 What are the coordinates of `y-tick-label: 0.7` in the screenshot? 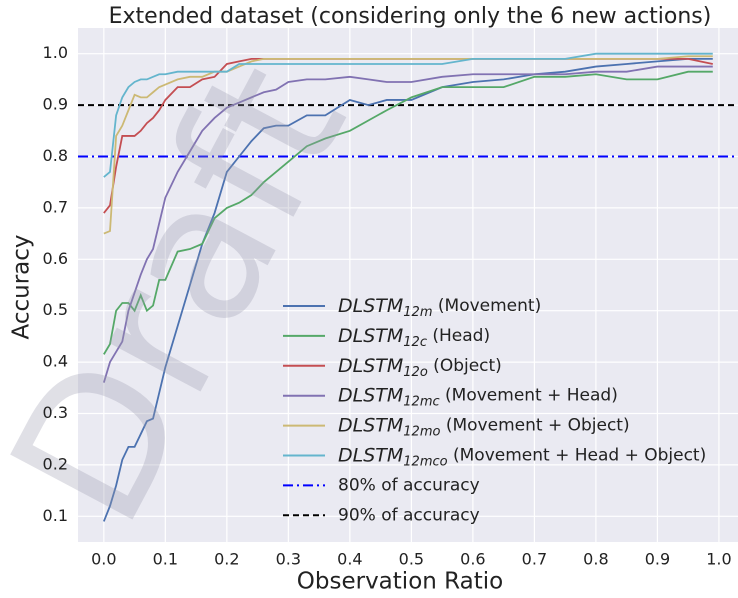 It's located at (55, 206).